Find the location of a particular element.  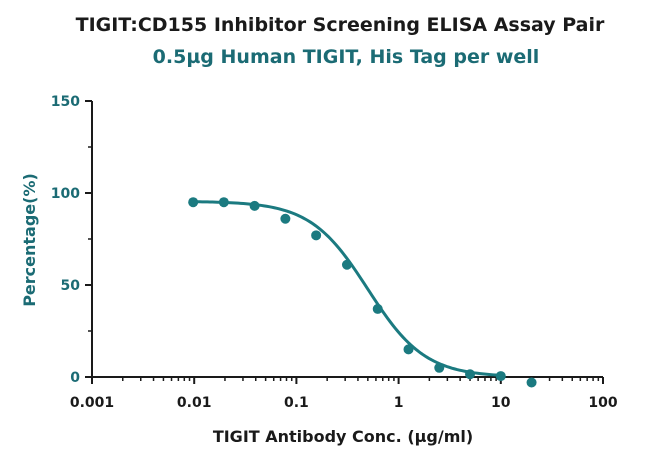

x-tick-label: 1 is located at coordinates (399, 403).